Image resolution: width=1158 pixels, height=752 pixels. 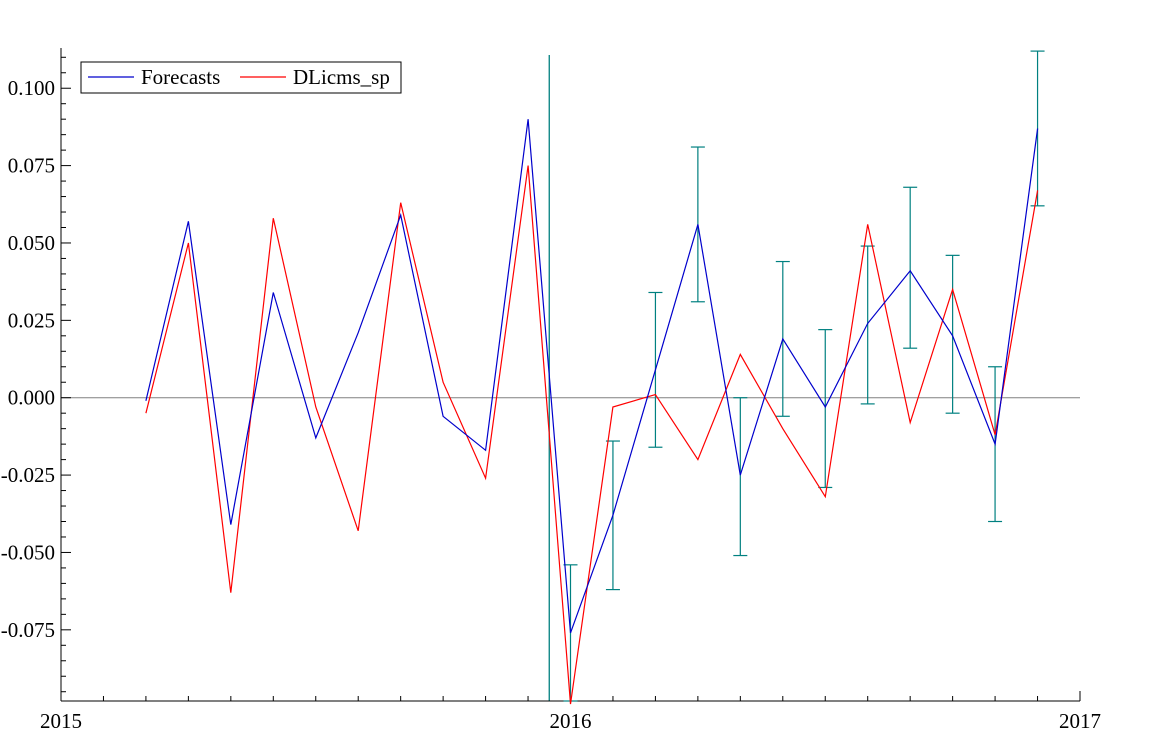 What do you see at coordinates (31, 320) in the screenshot?
I see `y-tick-label: 0.025` at bounding box center [31, 320].